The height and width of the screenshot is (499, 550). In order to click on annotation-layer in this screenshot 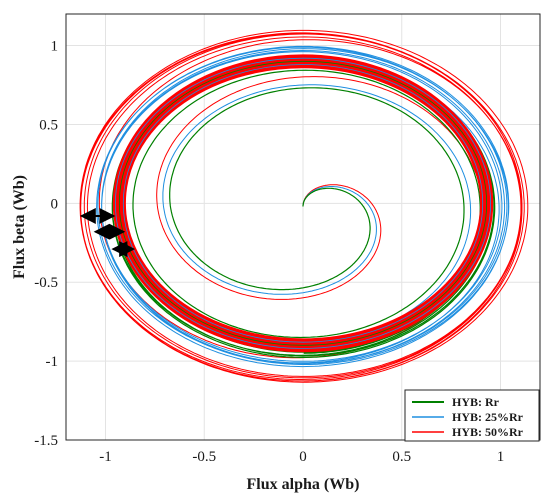, I will do `click(107, 232)`.